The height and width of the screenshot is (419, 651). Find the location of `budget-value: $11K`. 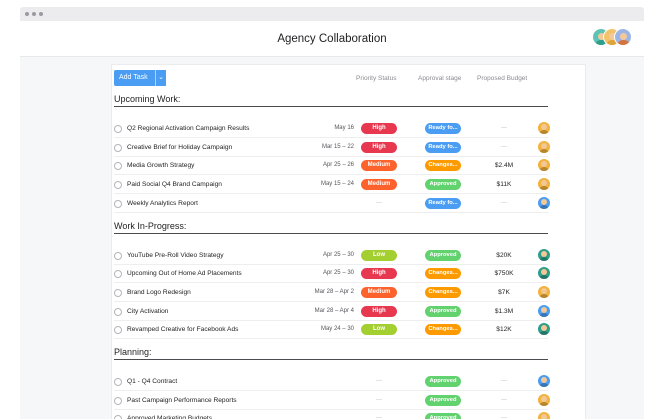

budget-value: $11K is located at coordinates (504, 185).